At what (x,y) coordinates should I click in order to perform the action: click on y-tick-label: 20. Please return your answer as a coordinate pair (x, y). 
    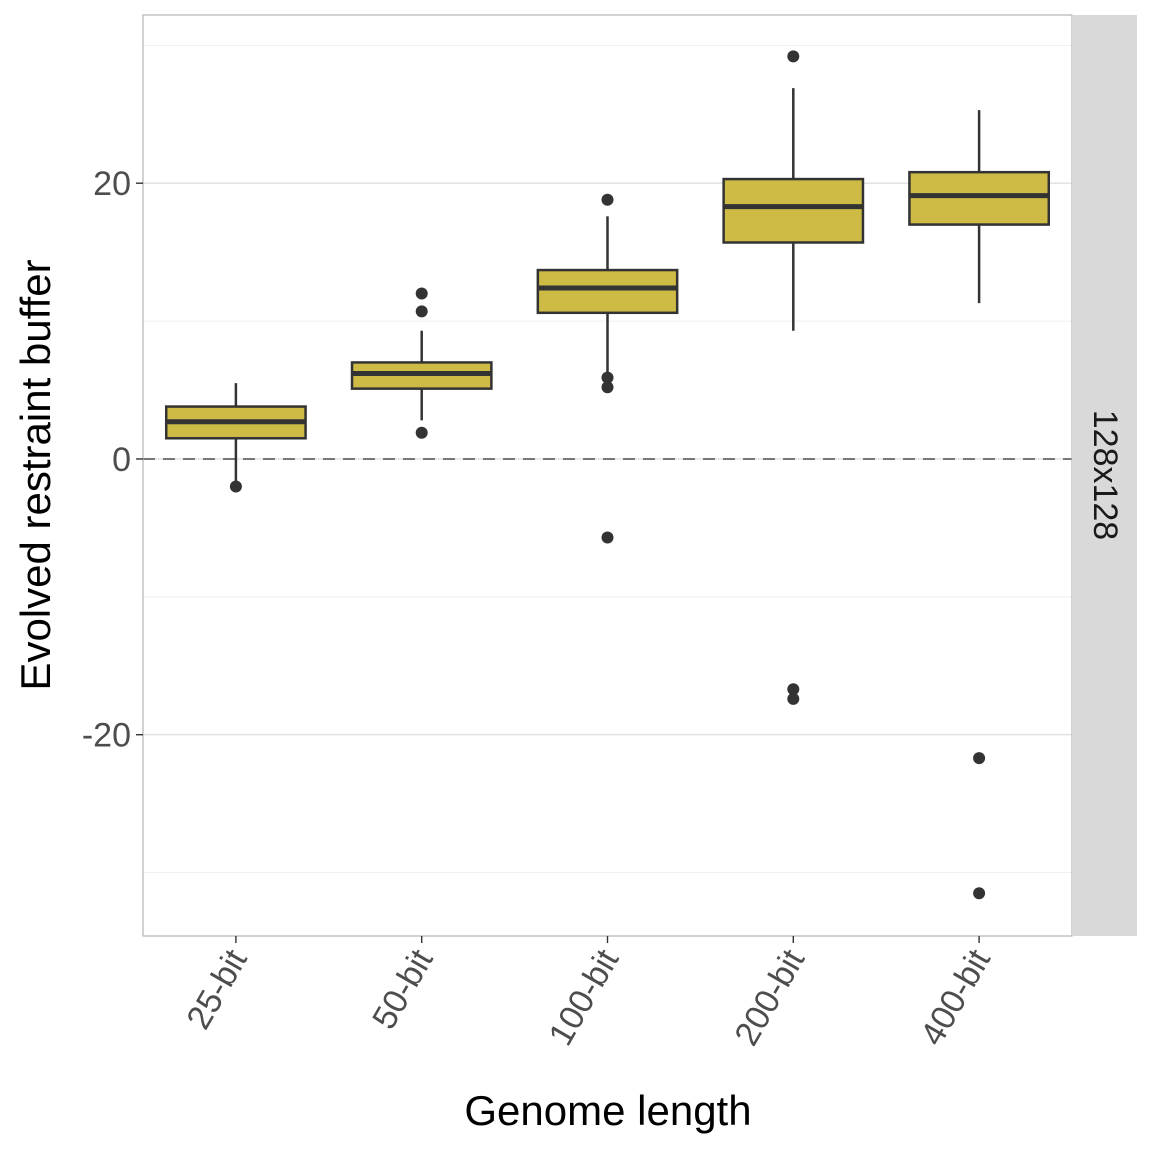
    Looking at the image, I should click on (112, 184).